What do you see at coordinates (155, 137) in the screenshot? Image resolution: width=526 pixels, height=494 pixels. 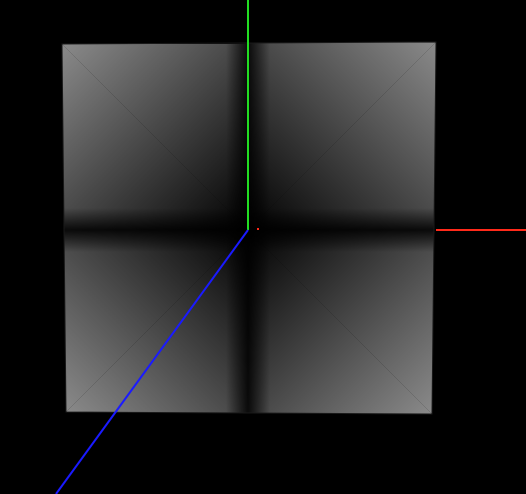 I see `cube-face-tl-b` at bounding box center [155, 137].